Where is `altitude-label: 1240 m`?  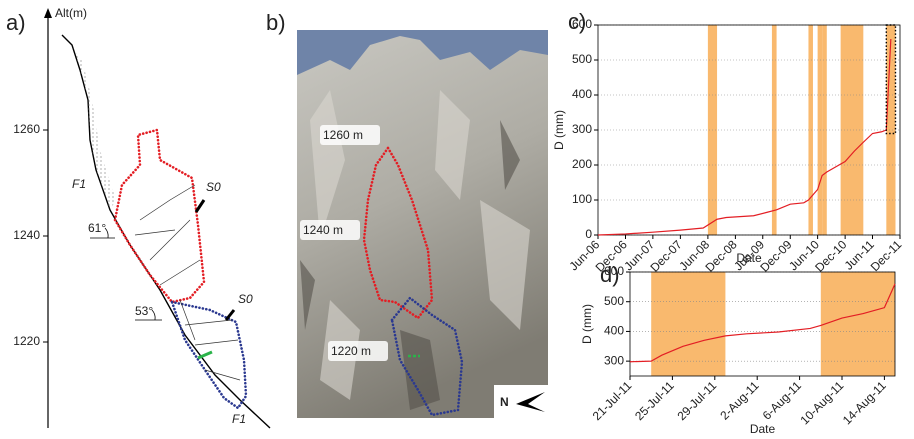
altitude-label: 1240 m is located at coordinates (323, 230).